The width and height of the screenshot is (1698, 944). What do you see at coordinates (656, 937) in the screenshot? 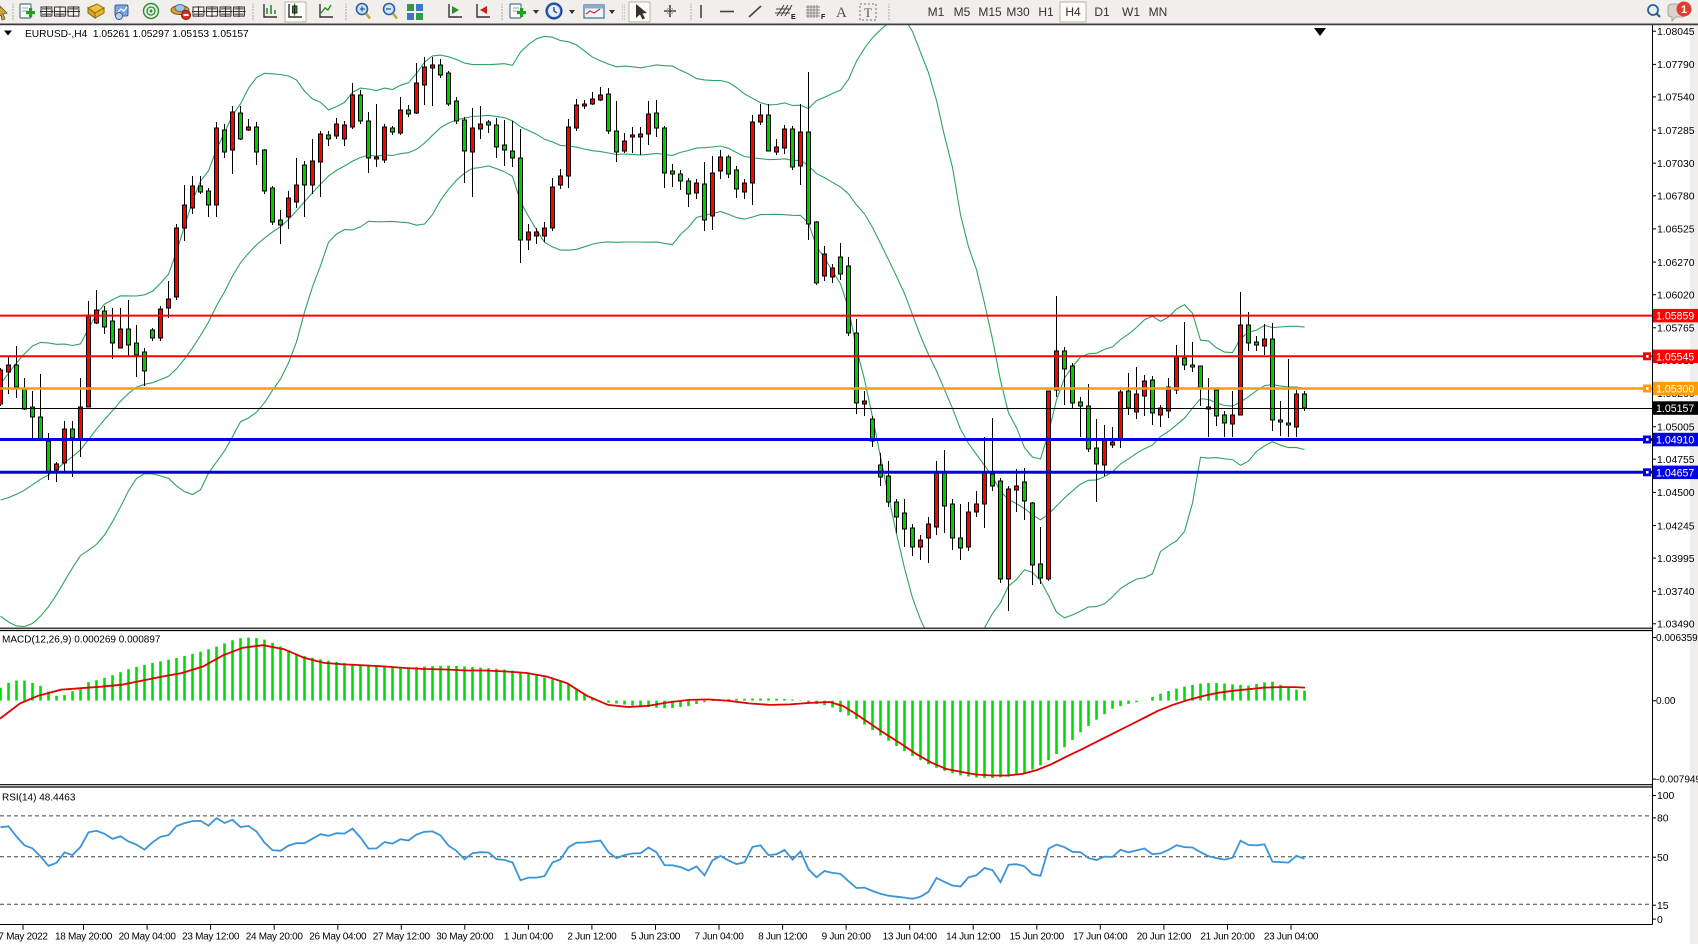
I see `svg-text: 5 Jun 23:00` at bounding box center [656, 937].